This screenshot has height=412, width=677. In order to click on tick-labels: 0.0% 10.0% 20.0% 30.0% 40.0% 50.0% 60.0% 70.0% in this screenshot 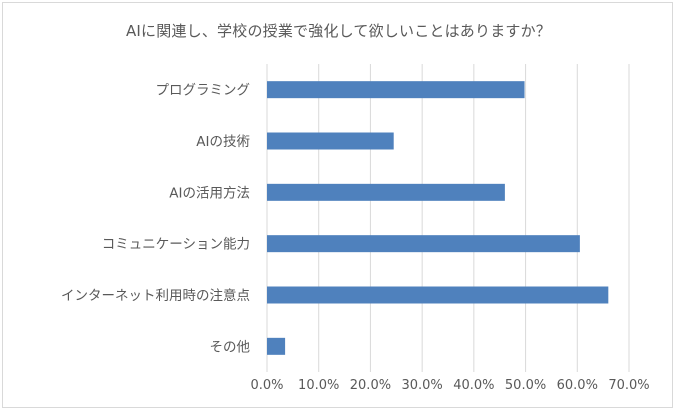, I will do `click(449, 385)`.